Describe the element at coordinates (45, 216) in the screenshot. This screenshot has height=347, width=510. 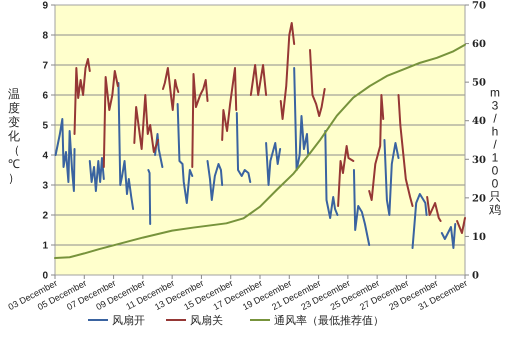
I see `y-tick-label: 2` at that location.